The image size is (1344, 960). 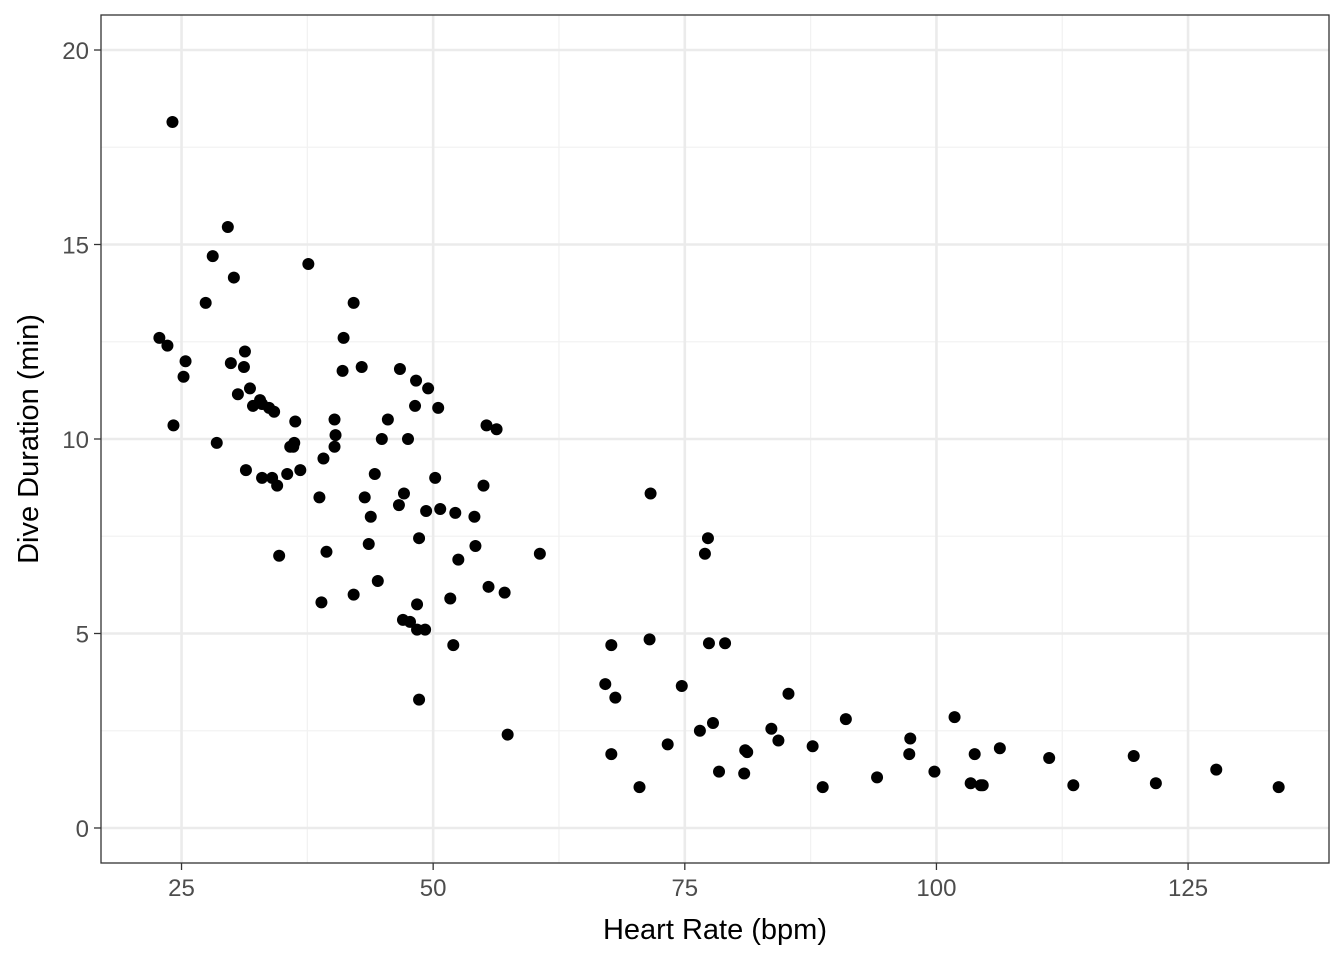 What do you see at coordinates (81, 440) in the screenshot?
I see `y-axis: 0 5 10 15 20` at bounding box center [81, 440].